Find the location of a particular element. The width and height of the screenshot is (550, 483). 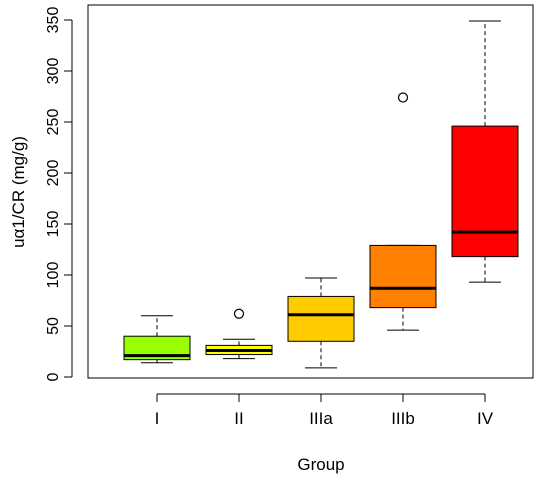

y-axis: 0 50 100 150 200 250 300 350 is located at coordinates (59, 194).